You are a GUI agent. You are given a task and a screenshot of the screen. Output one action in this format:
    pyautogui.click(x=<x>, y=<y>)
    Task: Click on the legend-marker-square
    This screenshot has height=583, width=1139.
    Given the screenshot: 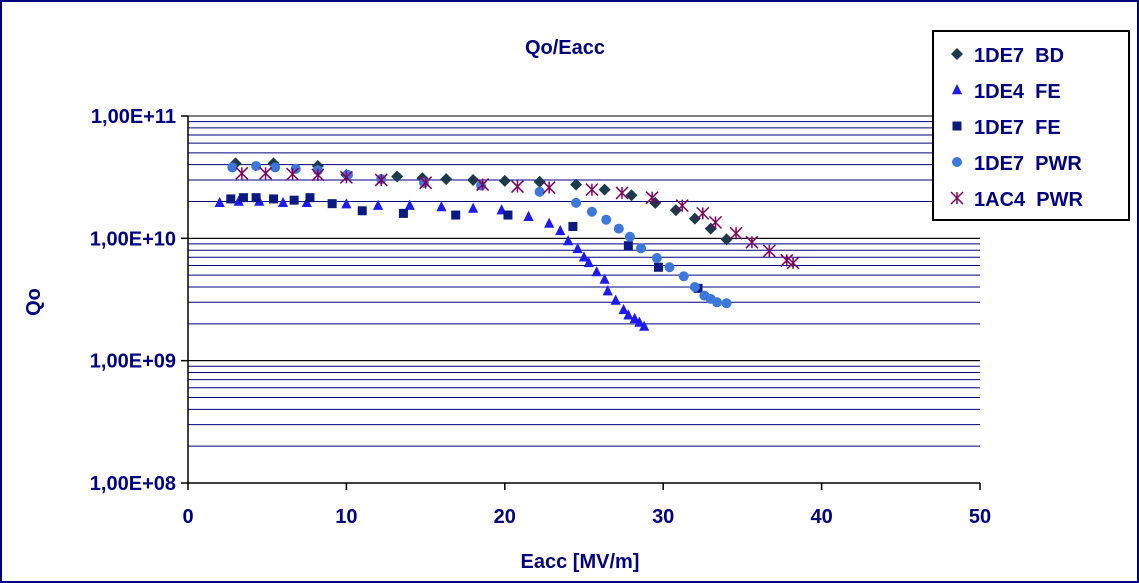 What is the action you would take?
    pyautogui.click(x=957, y=128)
    